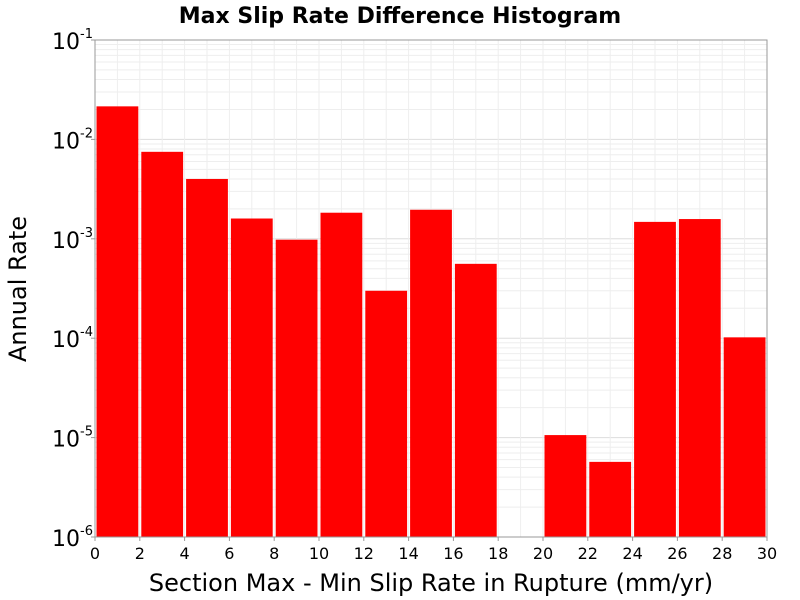  Describe the element at coordinates (498, 553) in the screenshot. I see `x-tick-label: 18` at that location.